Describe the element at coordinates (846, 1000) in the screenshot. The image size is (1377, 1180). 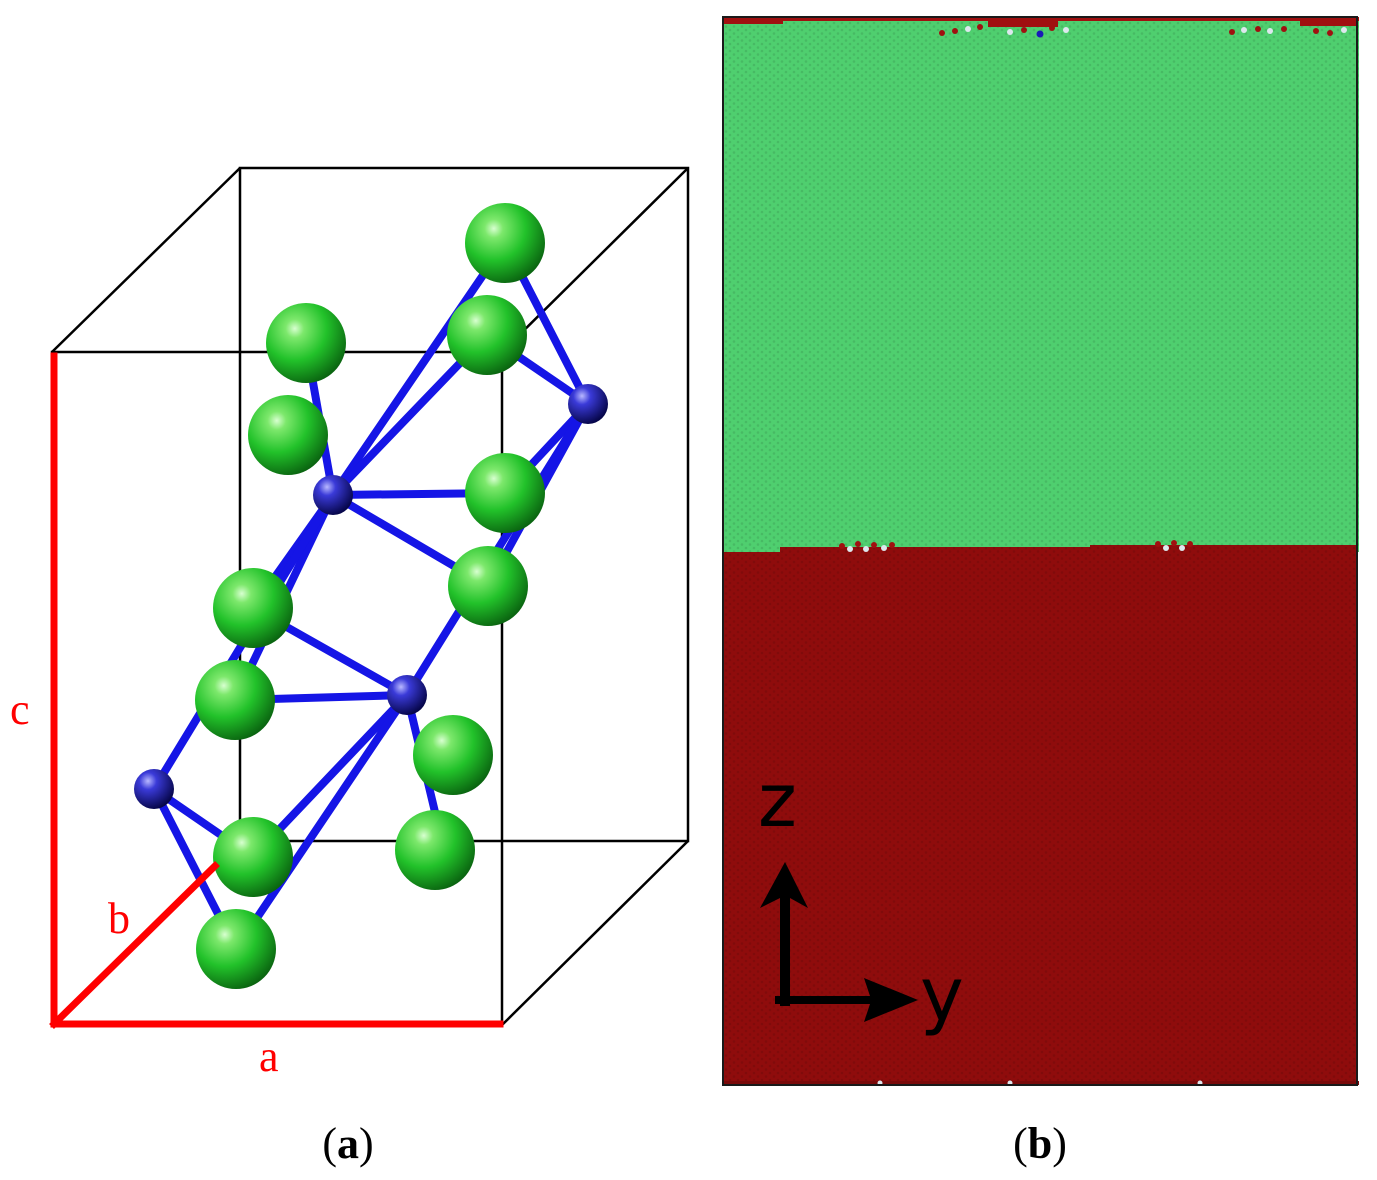
I see `arrow-right-icon` at that location.